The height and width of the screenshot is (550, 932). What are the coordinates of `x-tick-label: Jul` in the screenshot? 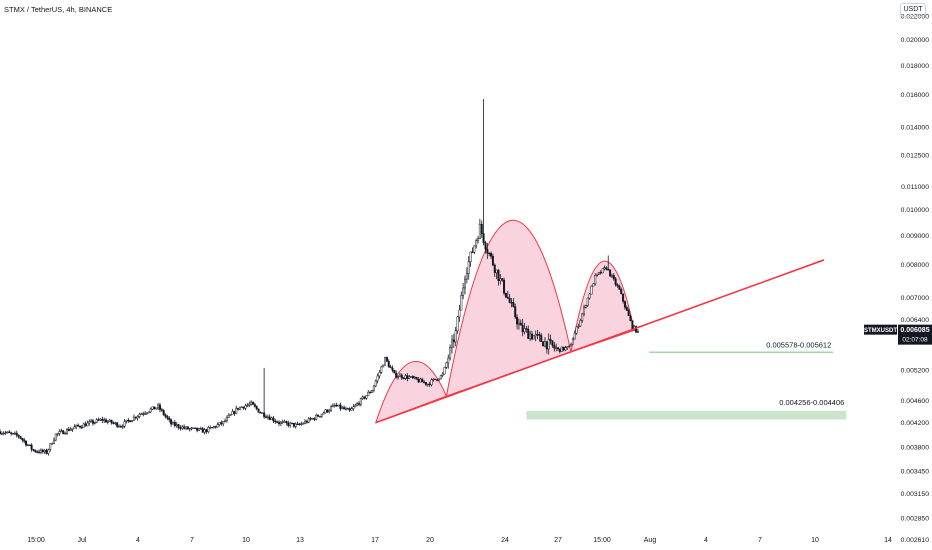 It's located at (82, 540).